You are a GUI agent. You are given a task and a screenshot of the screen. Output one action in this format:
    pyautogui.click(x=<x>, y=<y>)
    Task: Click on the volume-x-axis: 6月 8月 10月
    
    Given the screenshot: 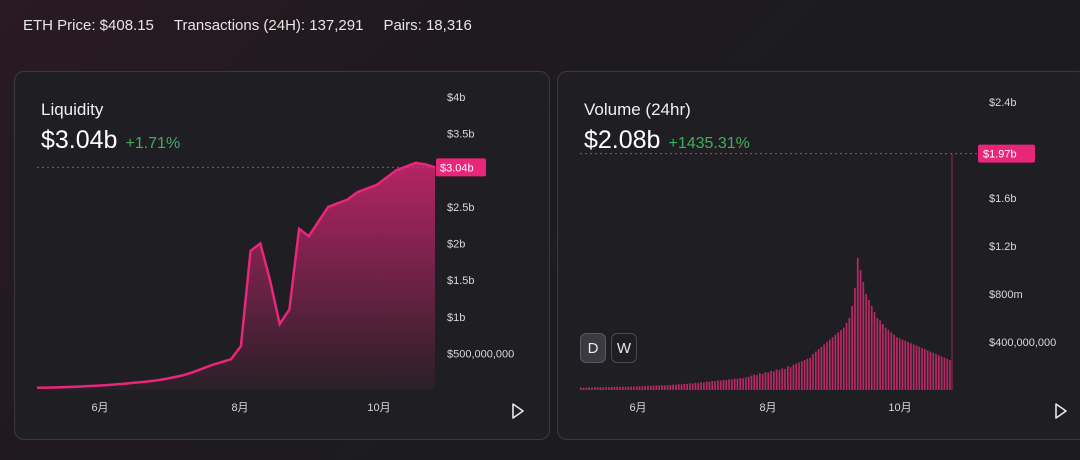 What is the action you would take?
    pyautogui.click(x=770, y=408)
    